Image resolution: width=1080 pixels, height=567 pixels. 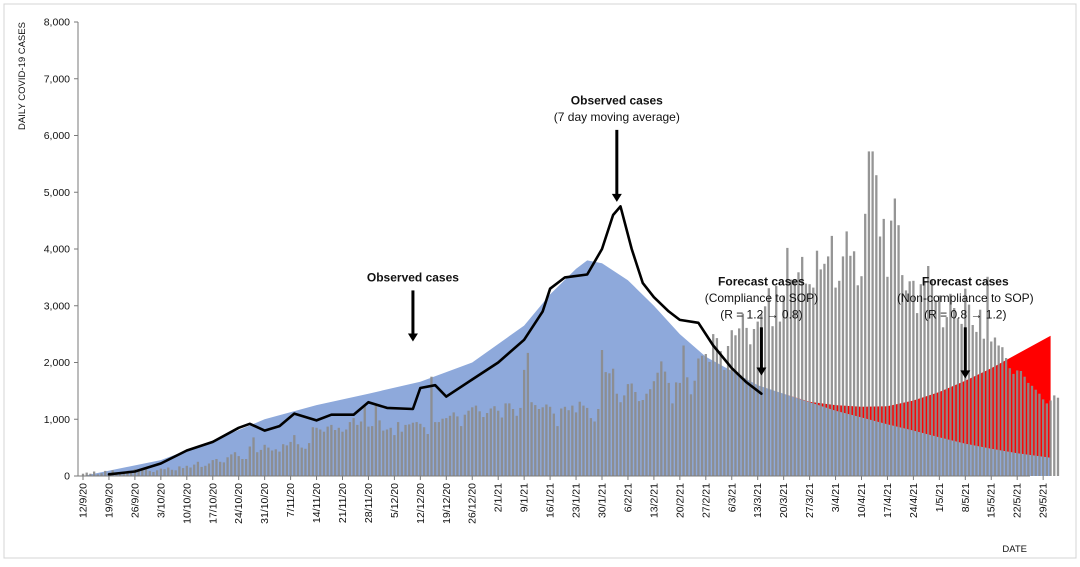 What do you see at coordinates (57, 306) in the screenshot?
I see `y-tick-label: 3,000` at bounding box center [57, 306].